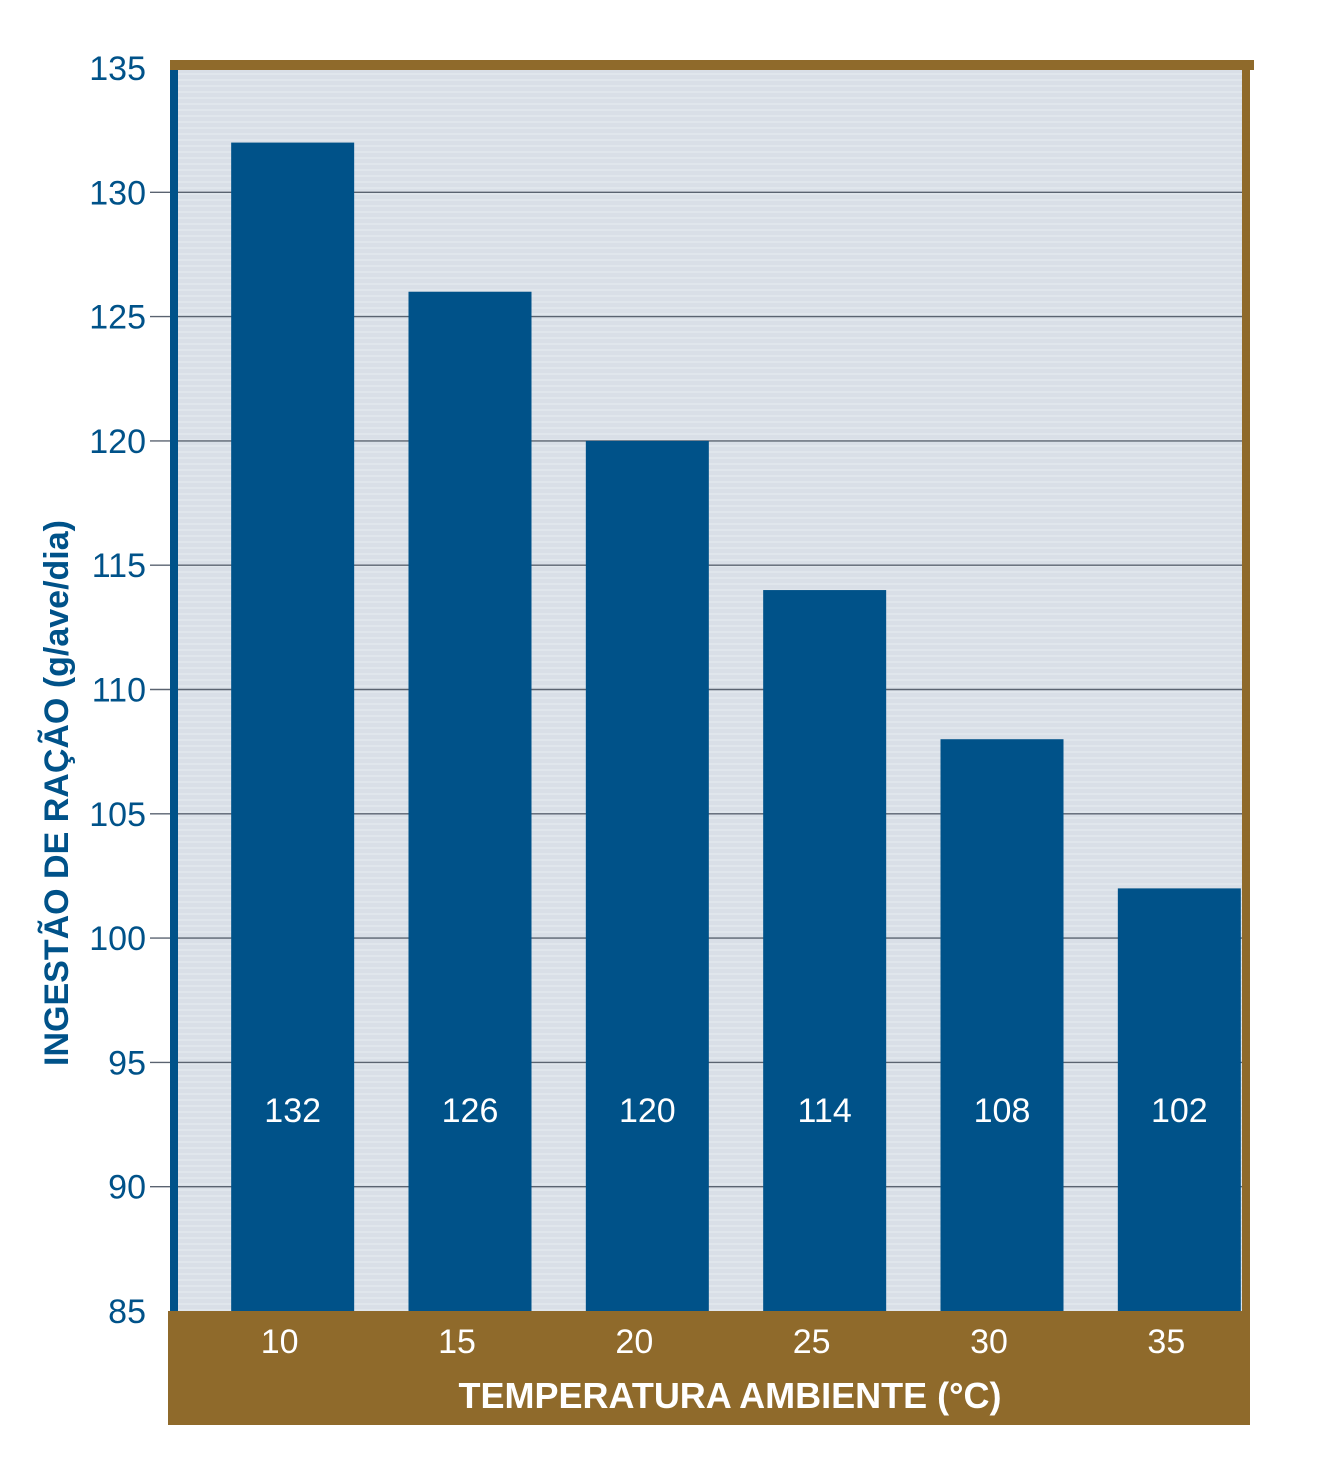 This screenshot has height=1477, width=1317. What do you see at coordinates (729, 1395) in the screenshot?
I see `x-axis-title: TEMPERATURA AMBIENTE (°C)` at bounding box center [729, 1395].